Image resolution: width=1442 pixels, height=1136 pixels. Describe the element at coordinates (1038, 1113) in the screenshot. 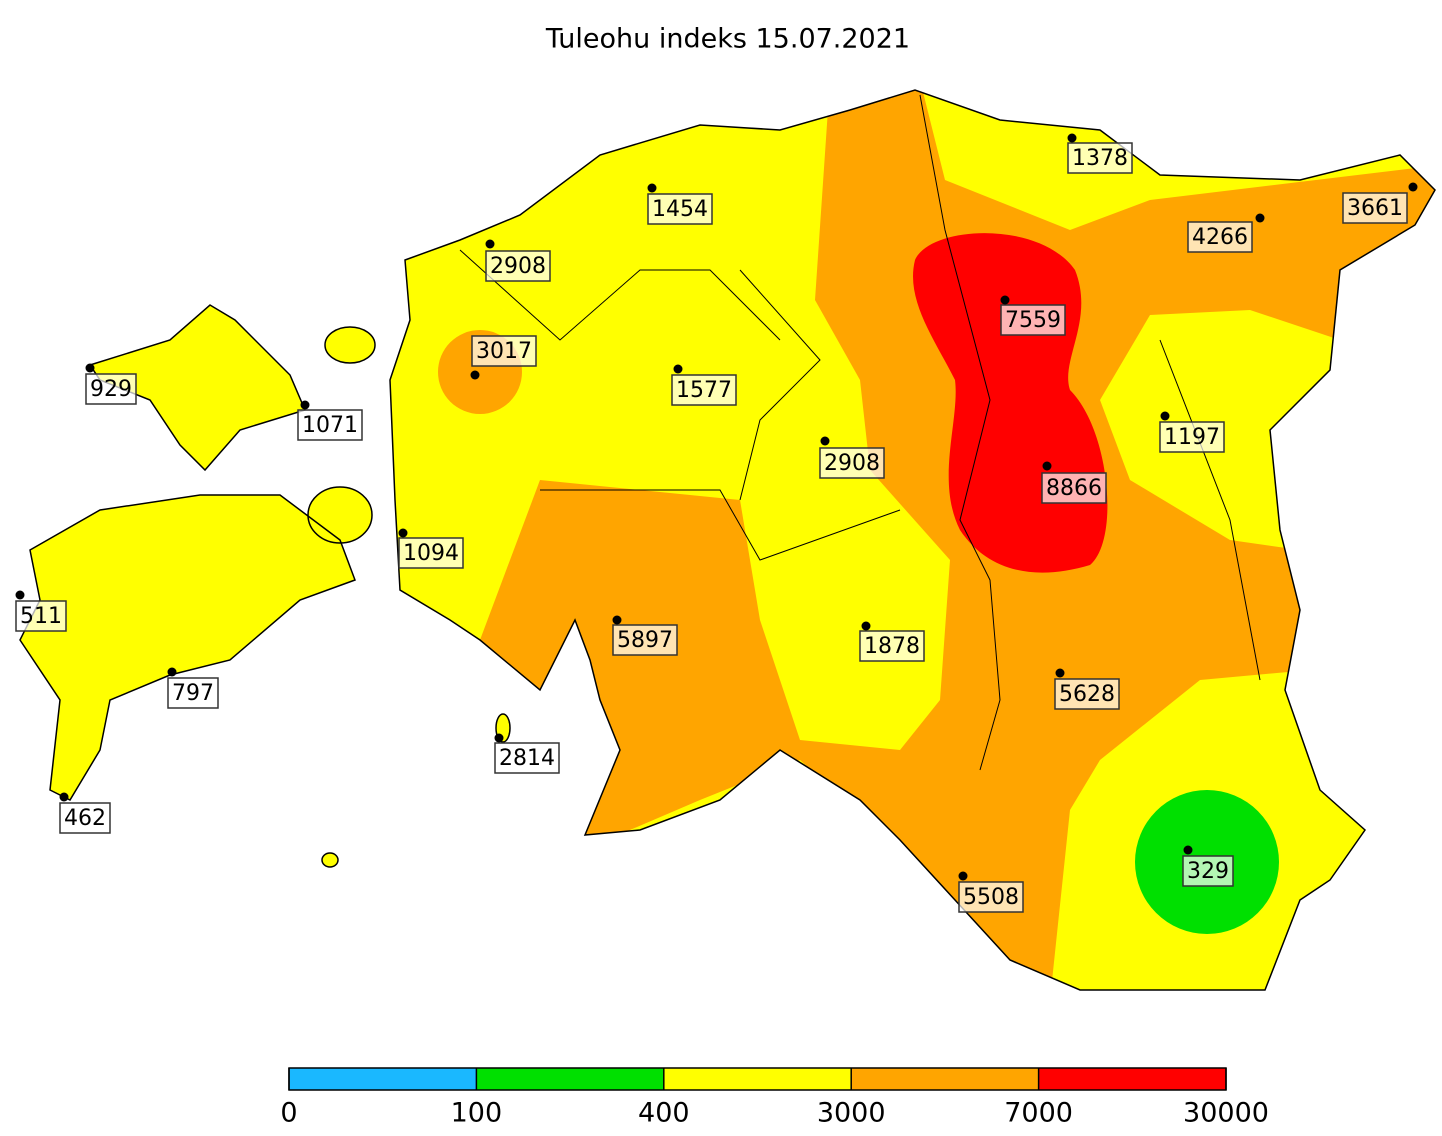

I see `colorbar-tick-label: 7000` at that location.